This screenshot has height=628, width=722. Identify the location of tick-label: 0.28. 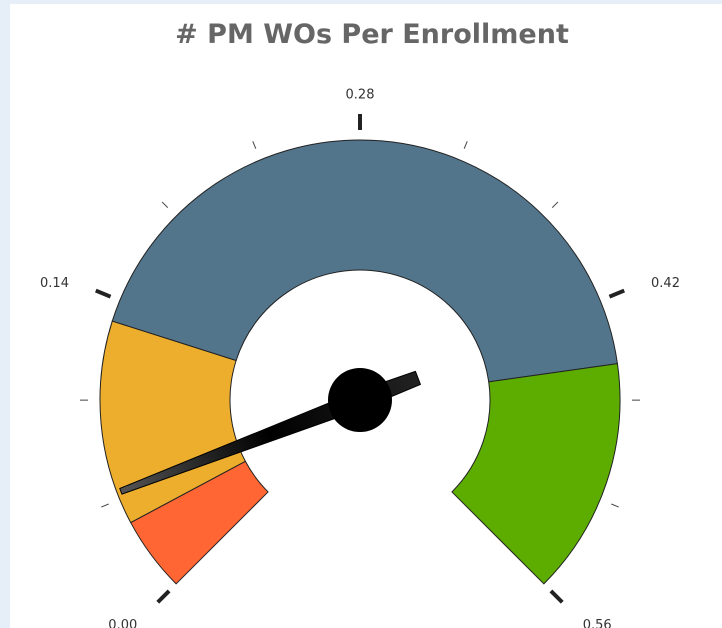
(360, 95).